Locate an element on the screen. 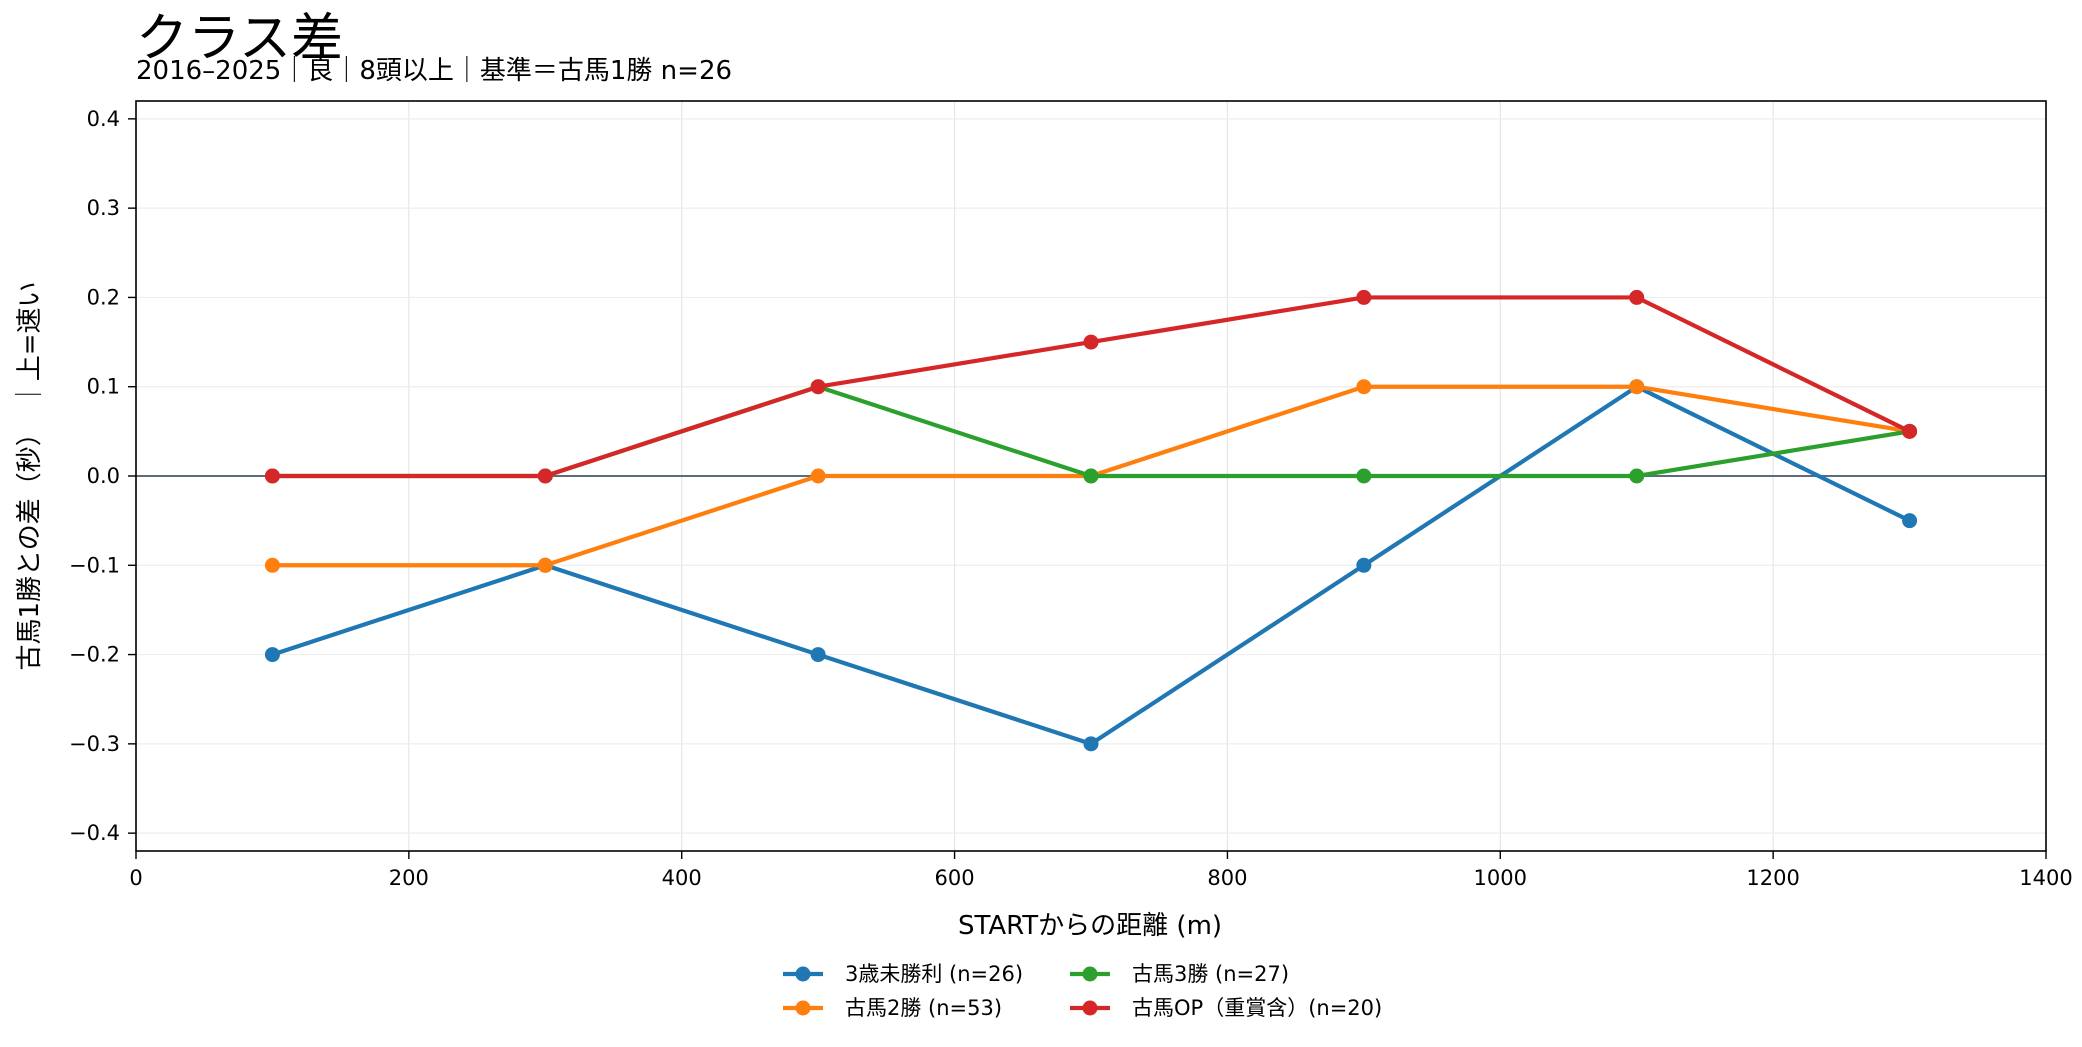 This screenshot has width=2082, height=1047. y-tick-label: 0.4 is located at coordinates (103, 119).